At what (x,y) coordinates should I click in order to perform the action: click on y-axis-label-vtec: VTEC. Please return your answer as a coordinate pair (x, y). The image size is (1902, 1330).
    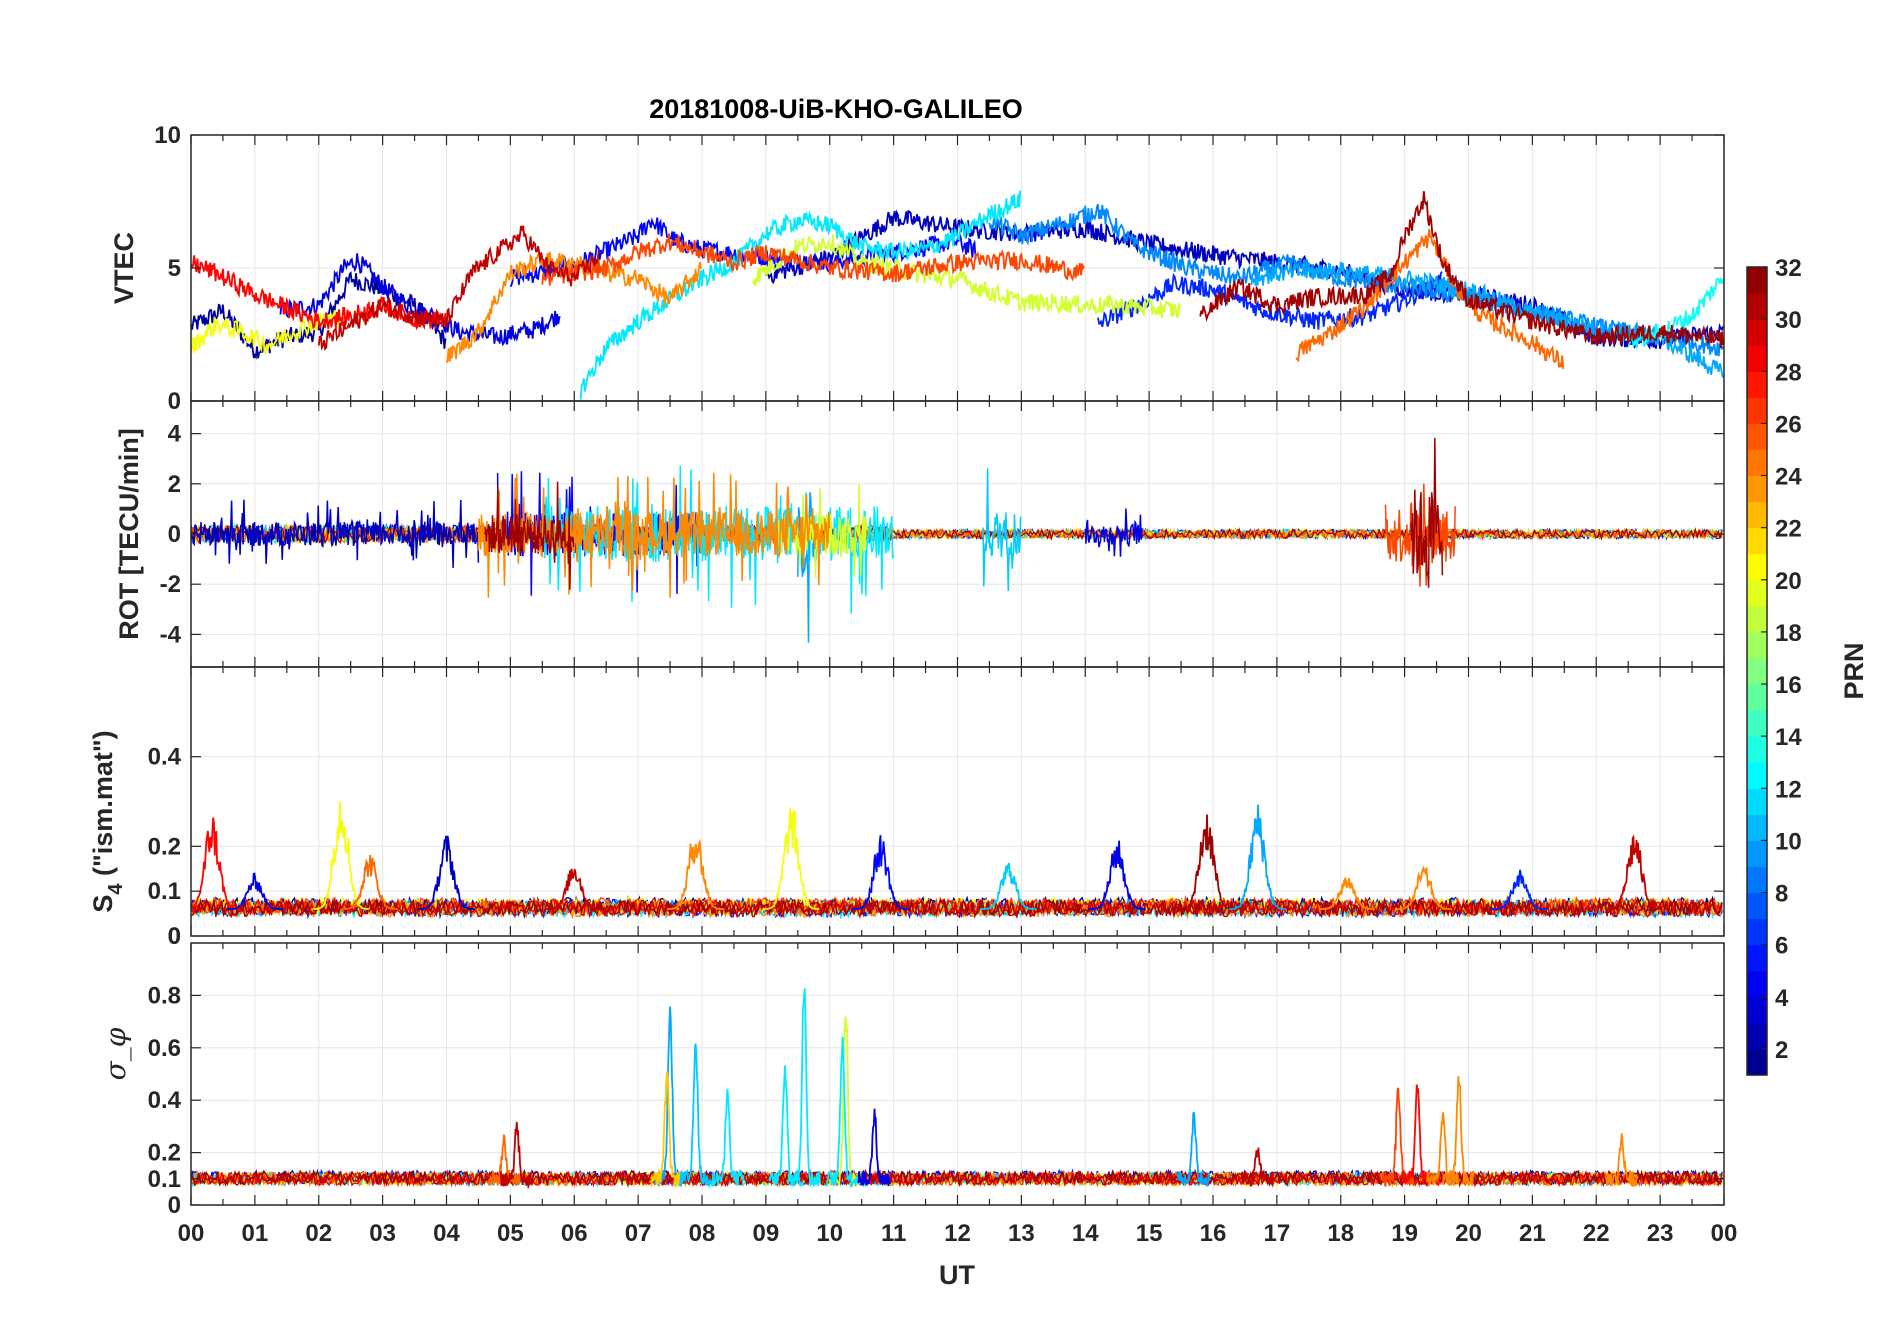
    Looking at the image, I should click on (124, 268).